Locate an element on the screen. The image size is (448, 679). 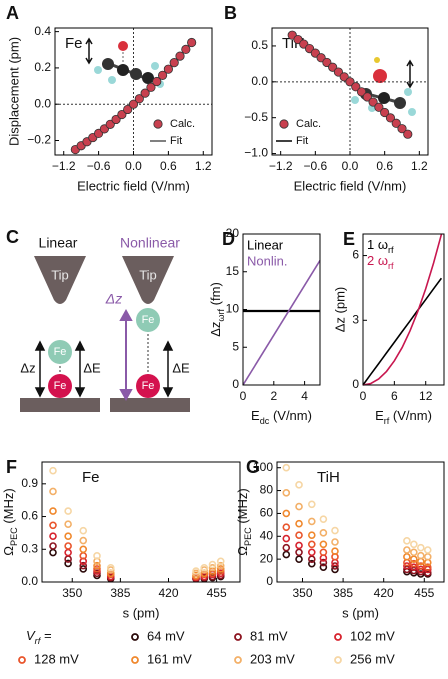
panel-label: G is located at coordinates (253, 467).